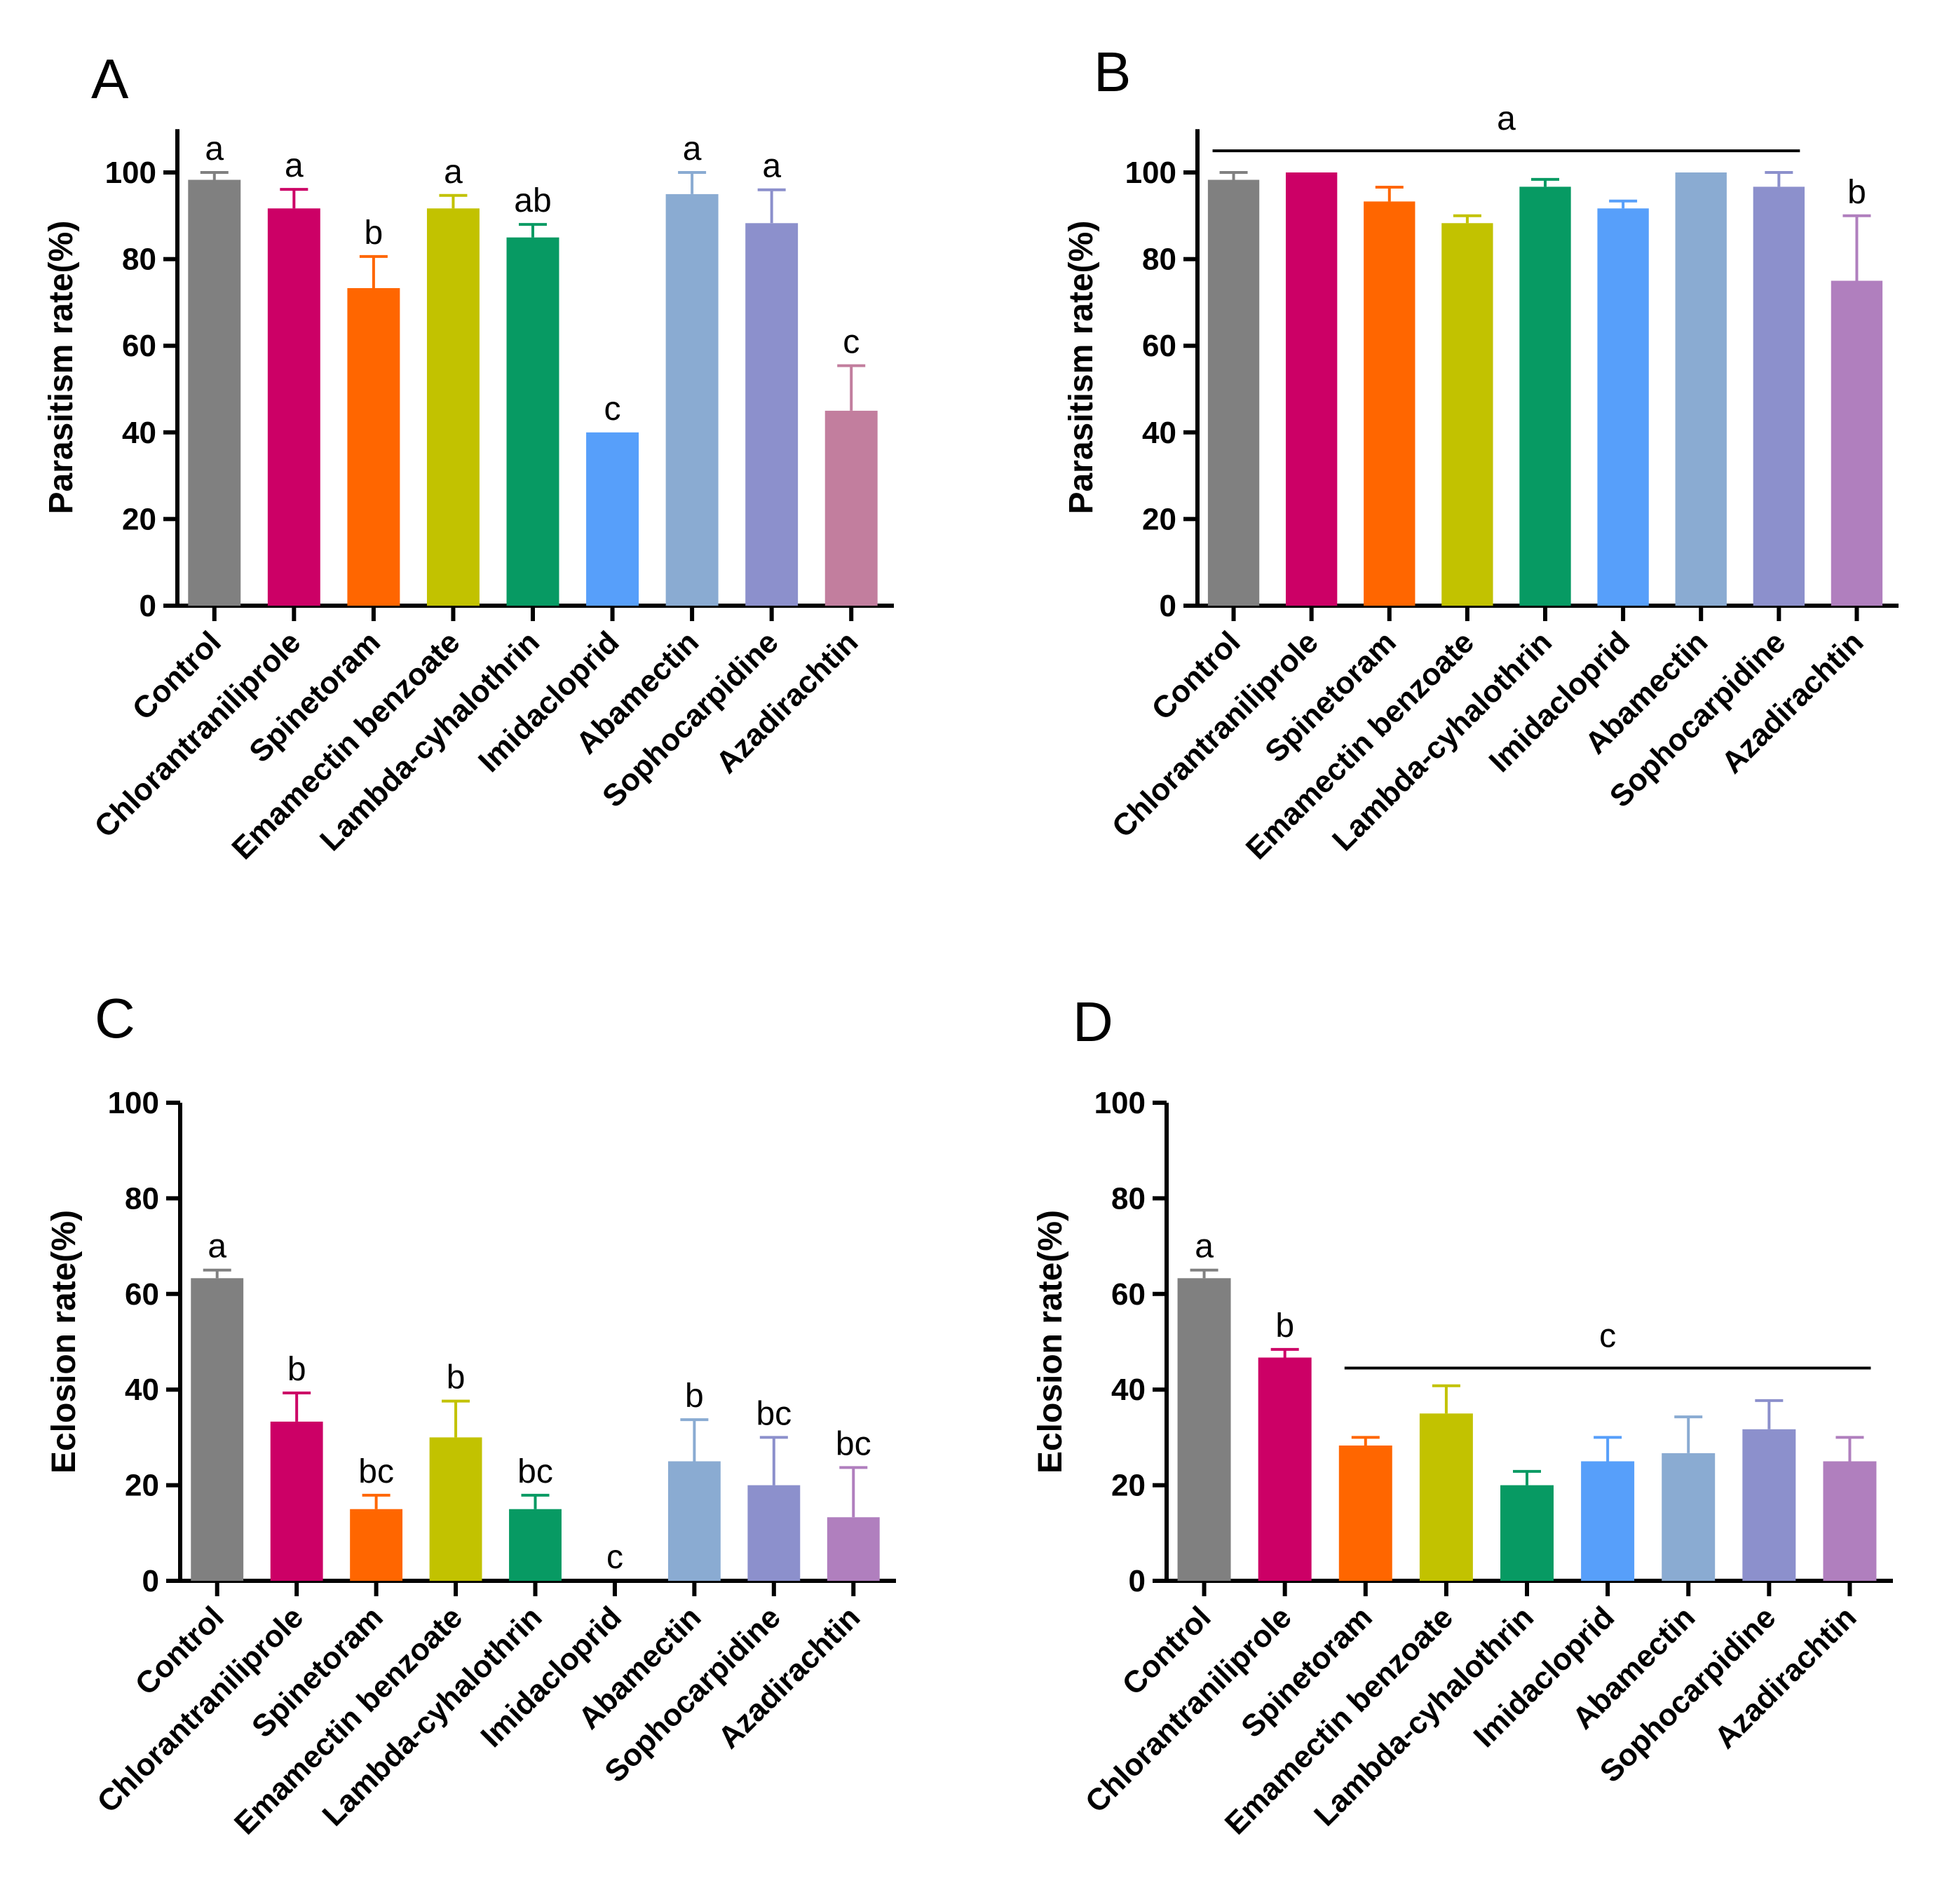 This screenshot has width=1935, height=1904. What do you see at coordinates (1608, 1336) in the screenshot?
I see `group-significance-letter: c` at bounding box center [1608, 1336].